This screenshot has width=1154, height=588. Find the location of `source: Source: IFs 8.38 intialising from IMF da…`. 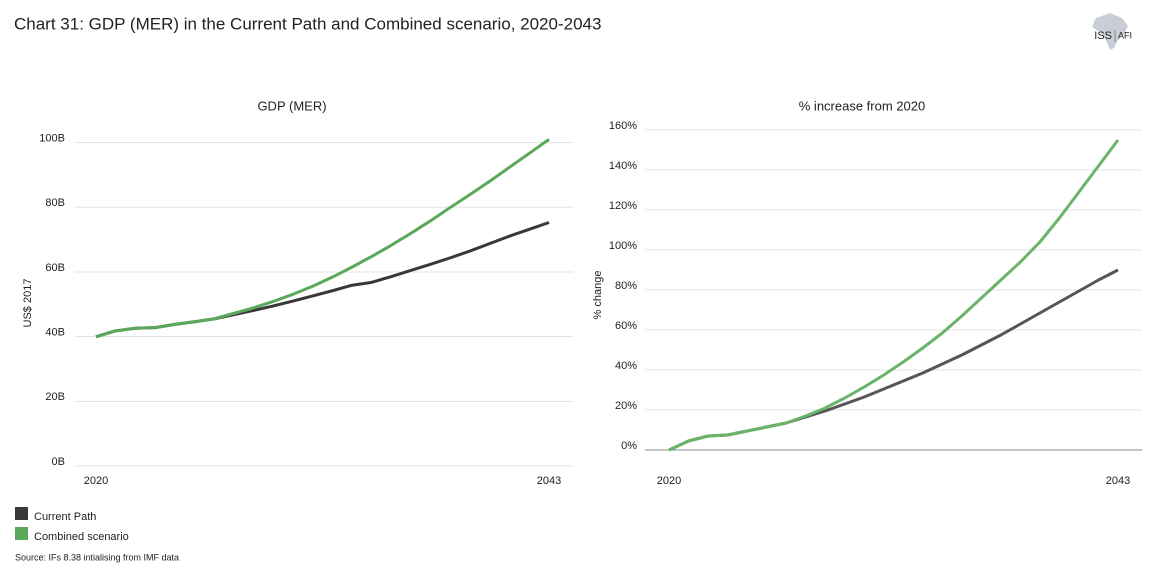

source: Source: IFs 8.38 intialising from IMF da… is located at coordinates (97, 557).